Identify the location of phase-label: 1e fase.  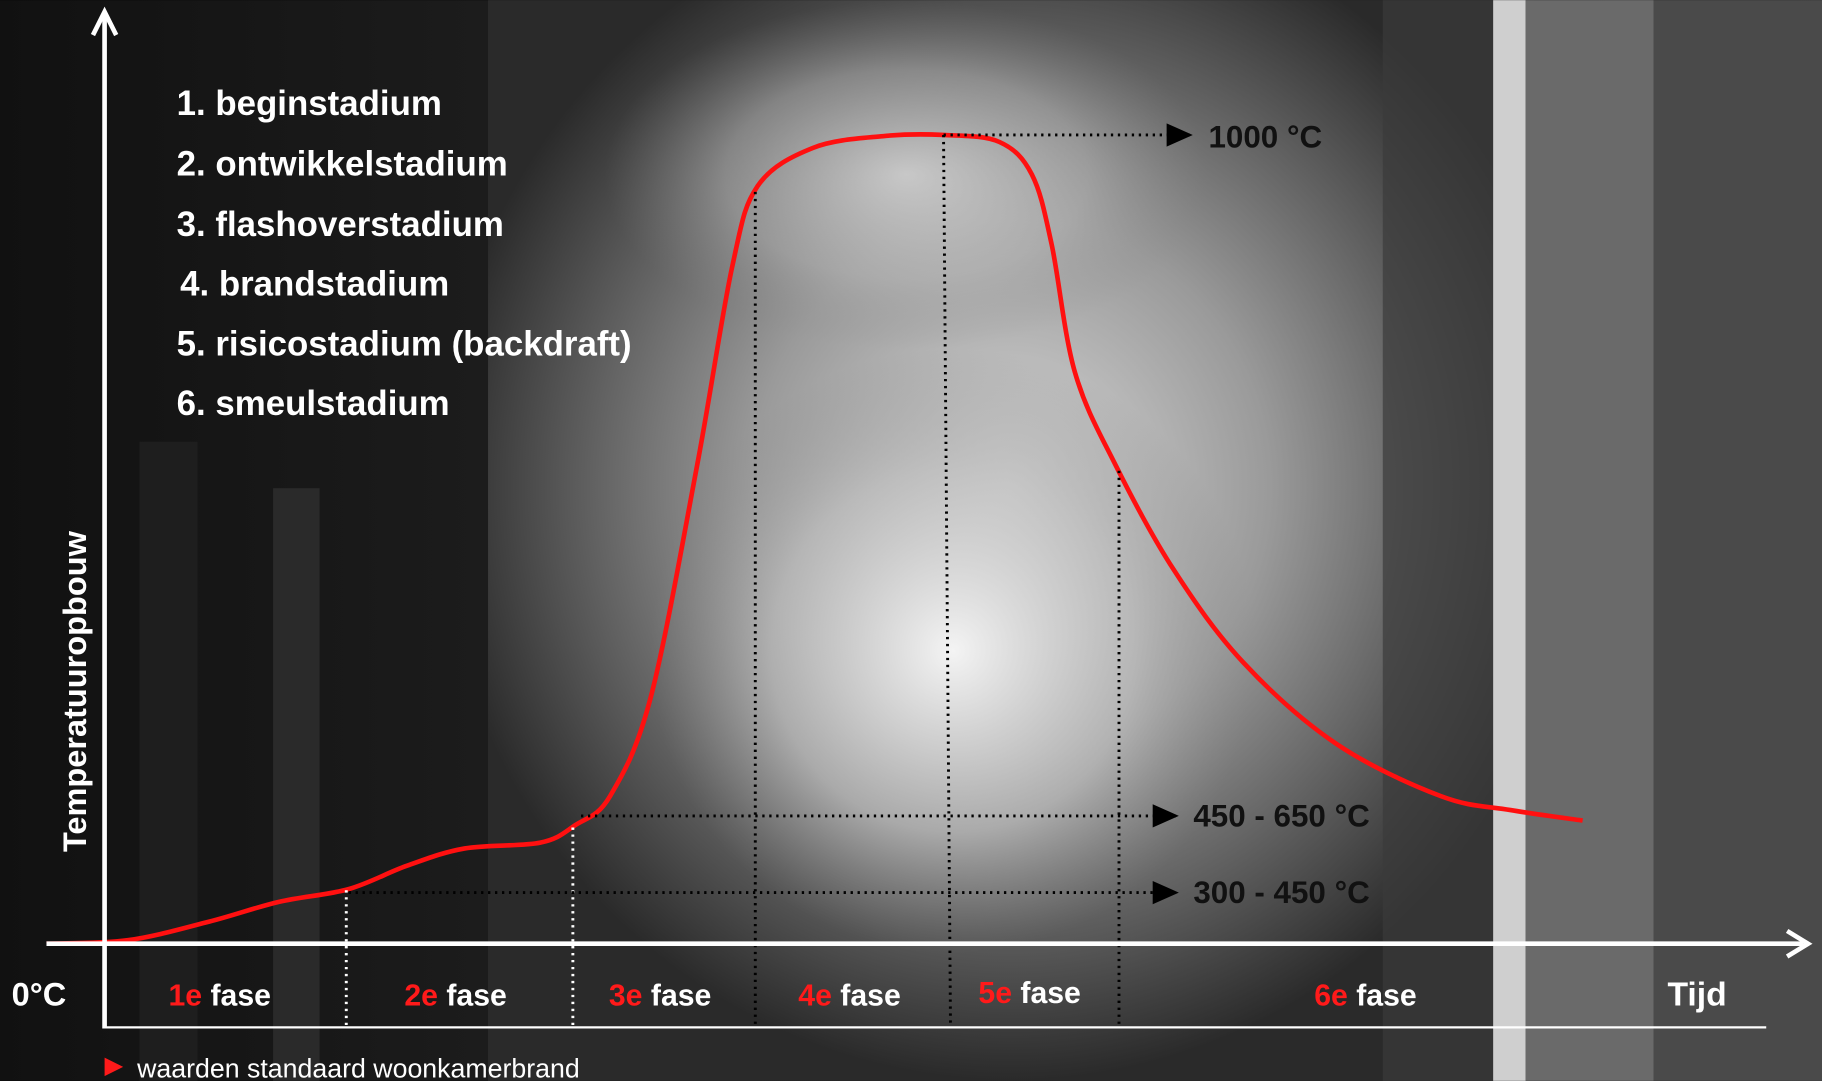
(219, 995).